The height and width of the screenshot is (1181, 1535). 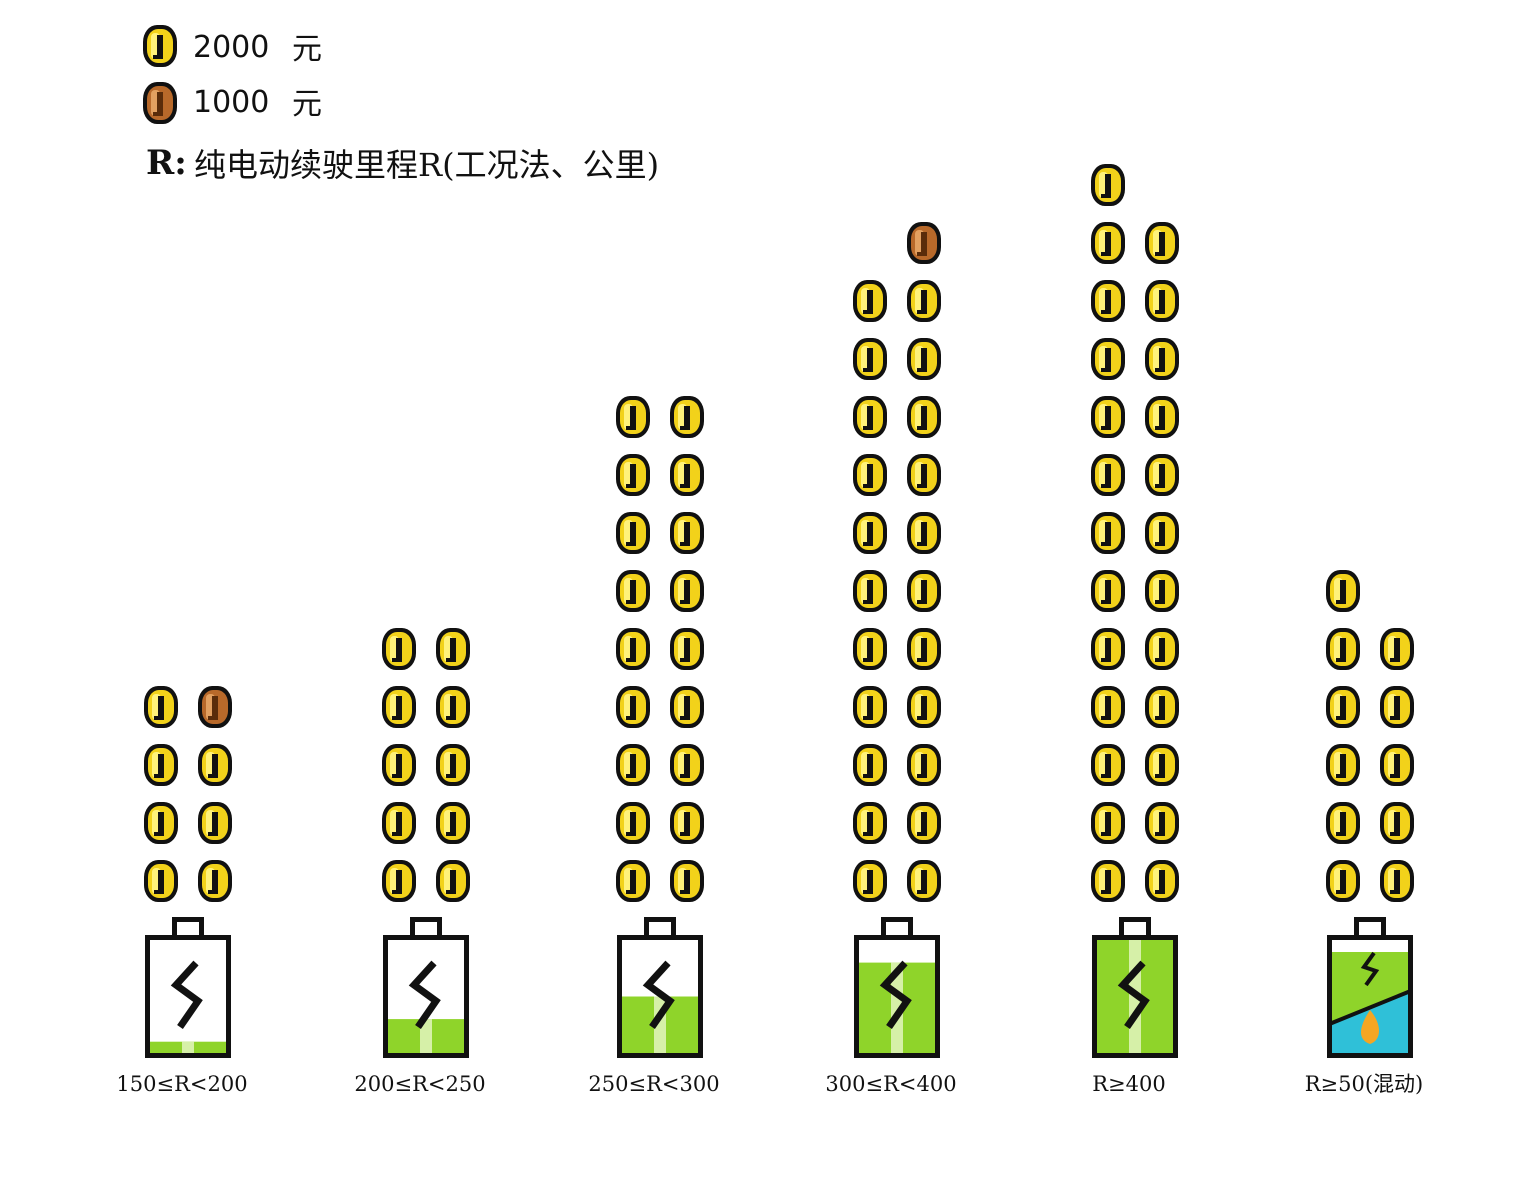 I want to click on column-1: 150≤R<200, so click(x=182, y=891).